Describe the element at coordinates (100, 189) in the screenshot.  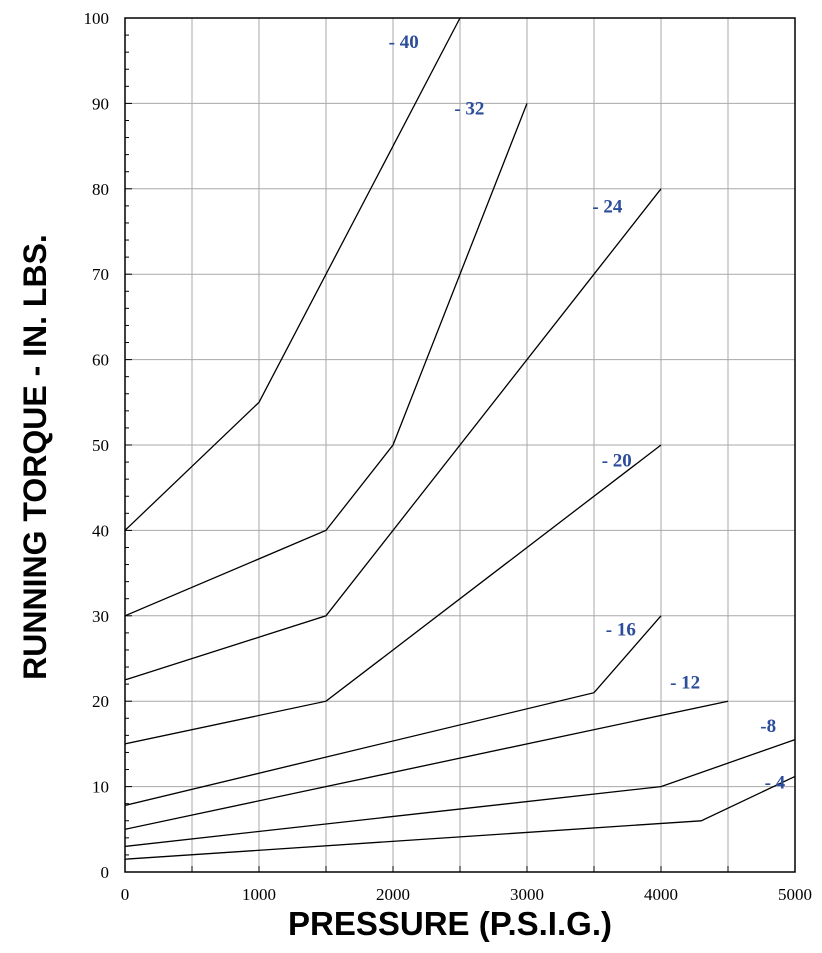
I see `y-tick-label: 80` at that location.